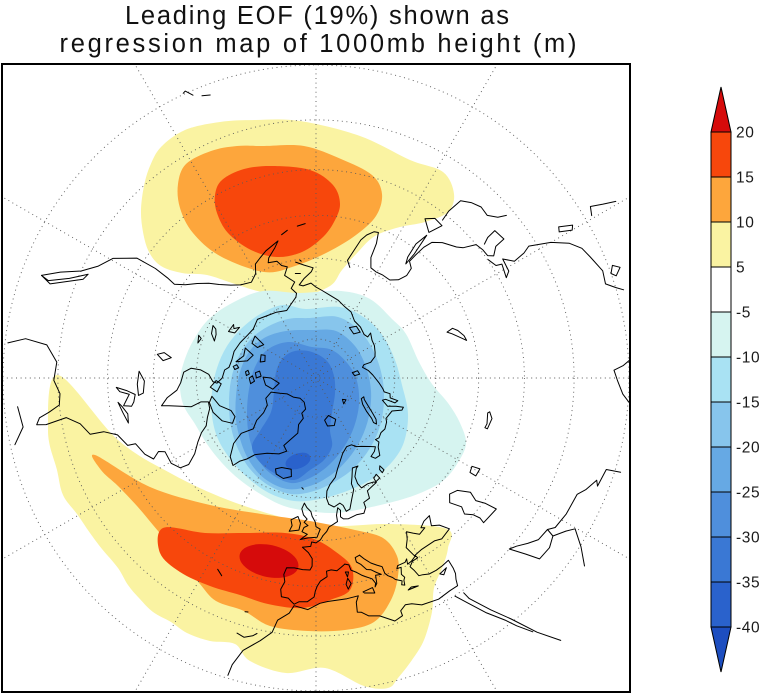 The height and width of the screenshot is (700, 769). I want to click on svg-text: -20, so click(748, 448).